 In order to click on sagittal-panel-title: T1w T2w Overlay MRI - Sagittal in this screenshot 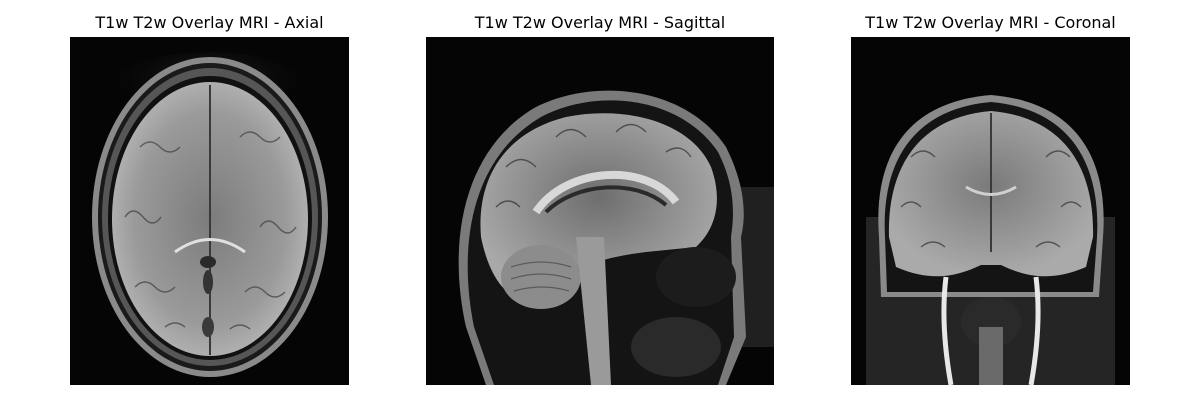, I will do `click(600, 22)`.